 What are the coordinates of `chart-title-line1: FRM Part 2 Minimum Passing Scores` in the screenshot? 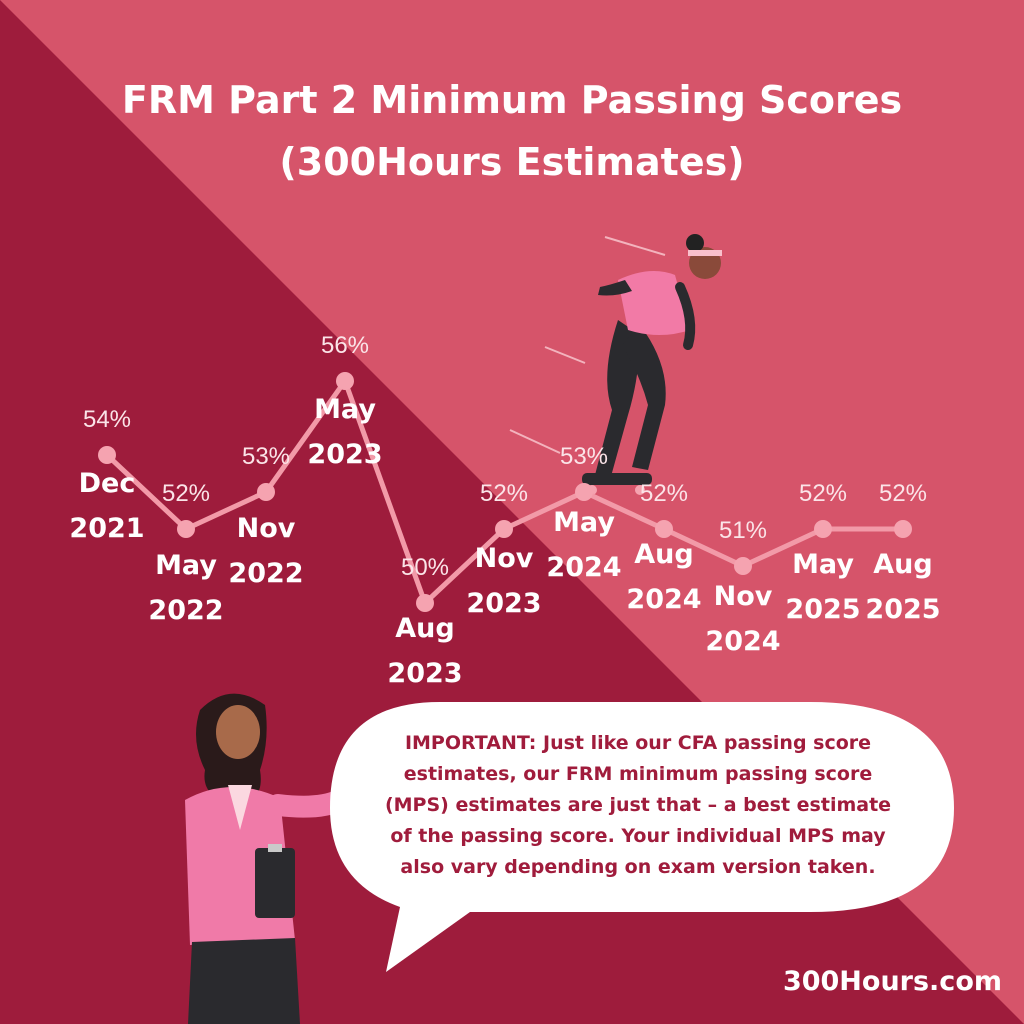 It's located at (512, 100).